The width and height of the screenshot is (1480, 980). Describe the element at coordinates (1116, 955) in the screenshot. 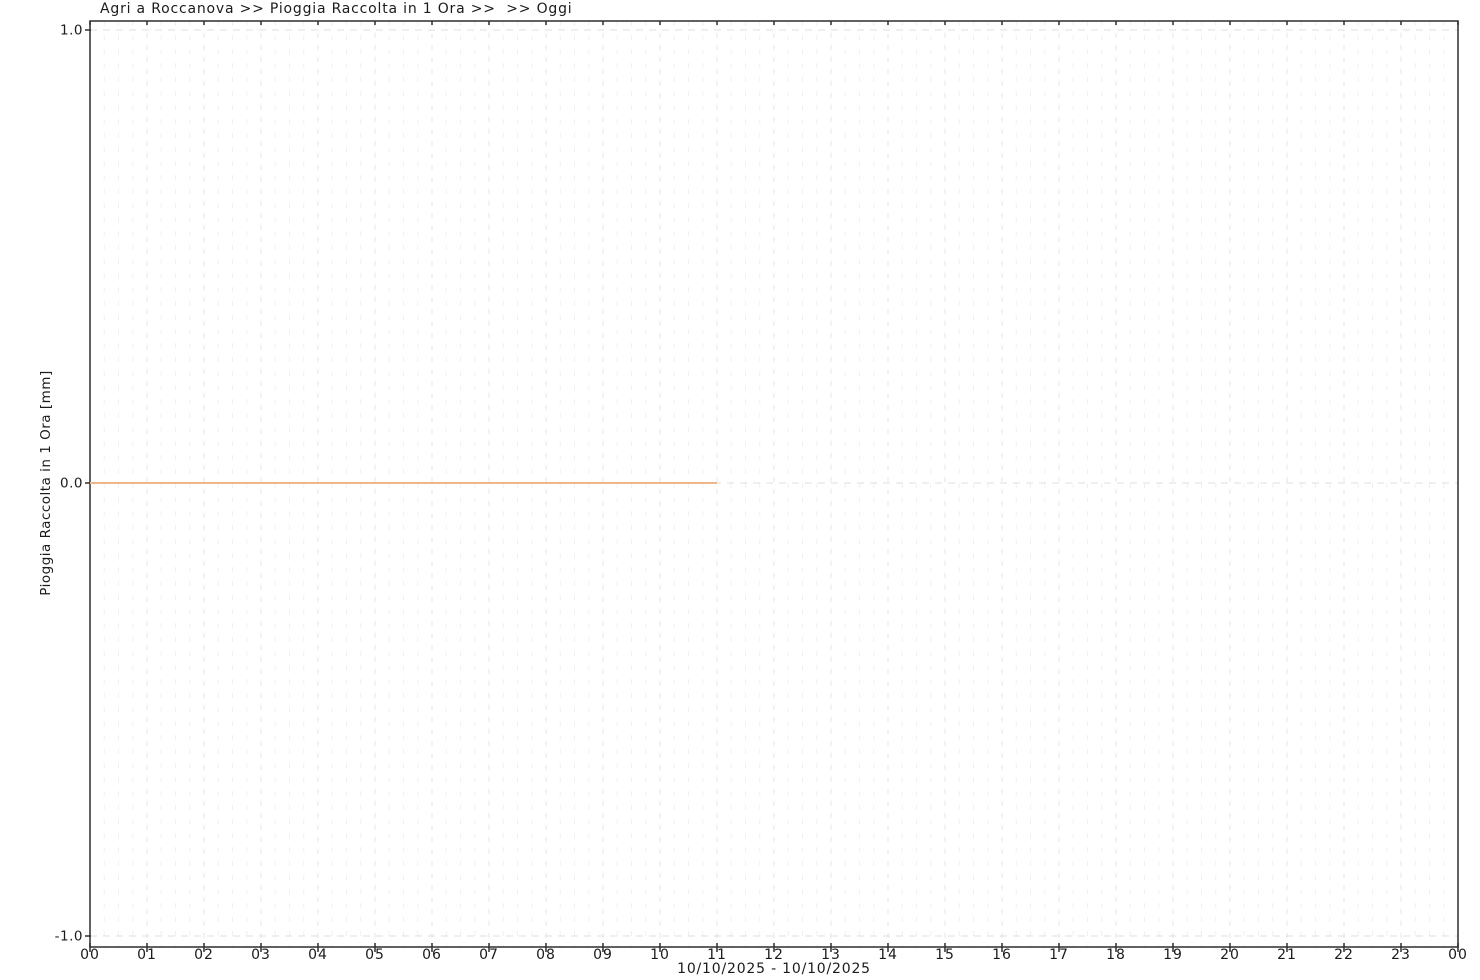

I see `x-tick-label: 18` at that location.